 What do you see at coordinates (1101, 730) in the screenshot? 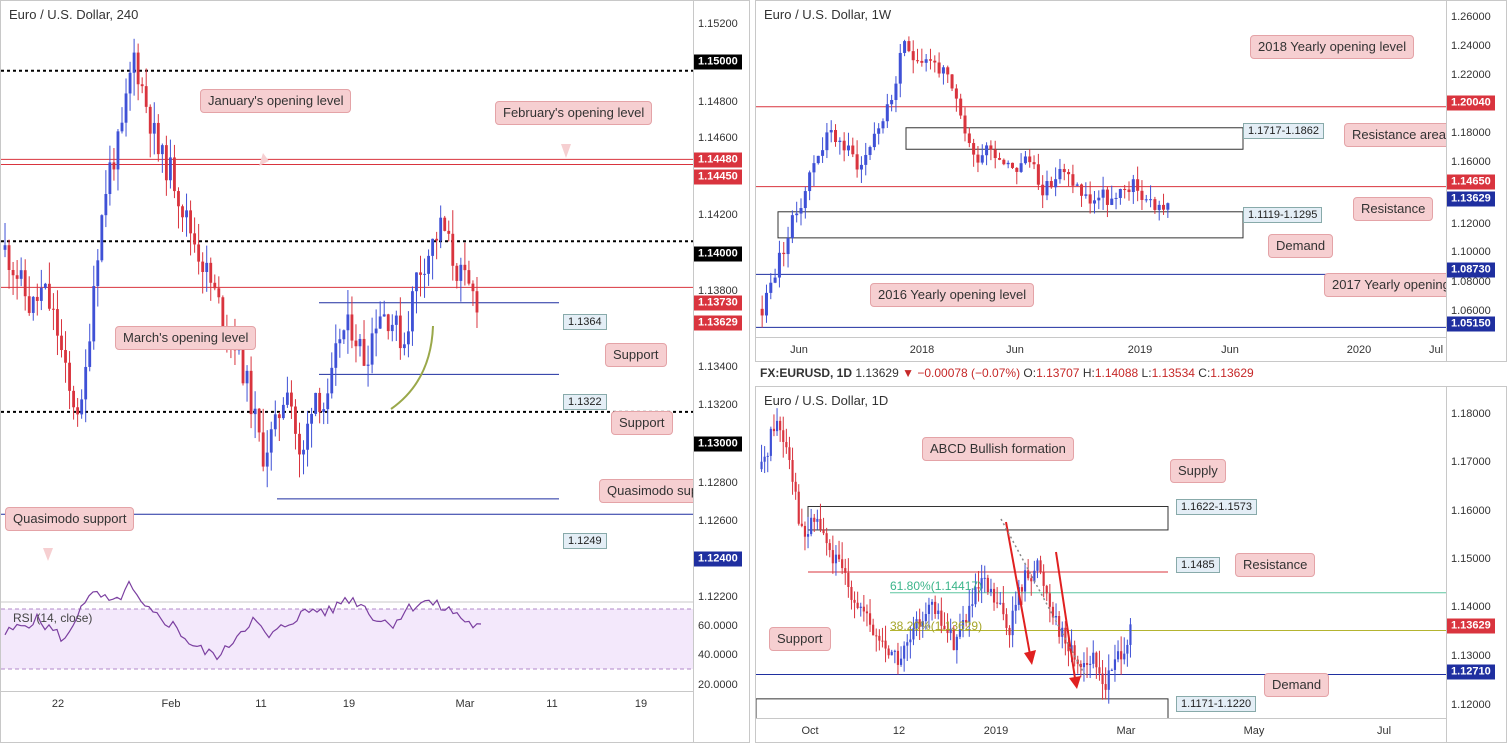
I see `time-axis: Oct 12 2019 Mar May Jul` at bounding box center [1101, 730].